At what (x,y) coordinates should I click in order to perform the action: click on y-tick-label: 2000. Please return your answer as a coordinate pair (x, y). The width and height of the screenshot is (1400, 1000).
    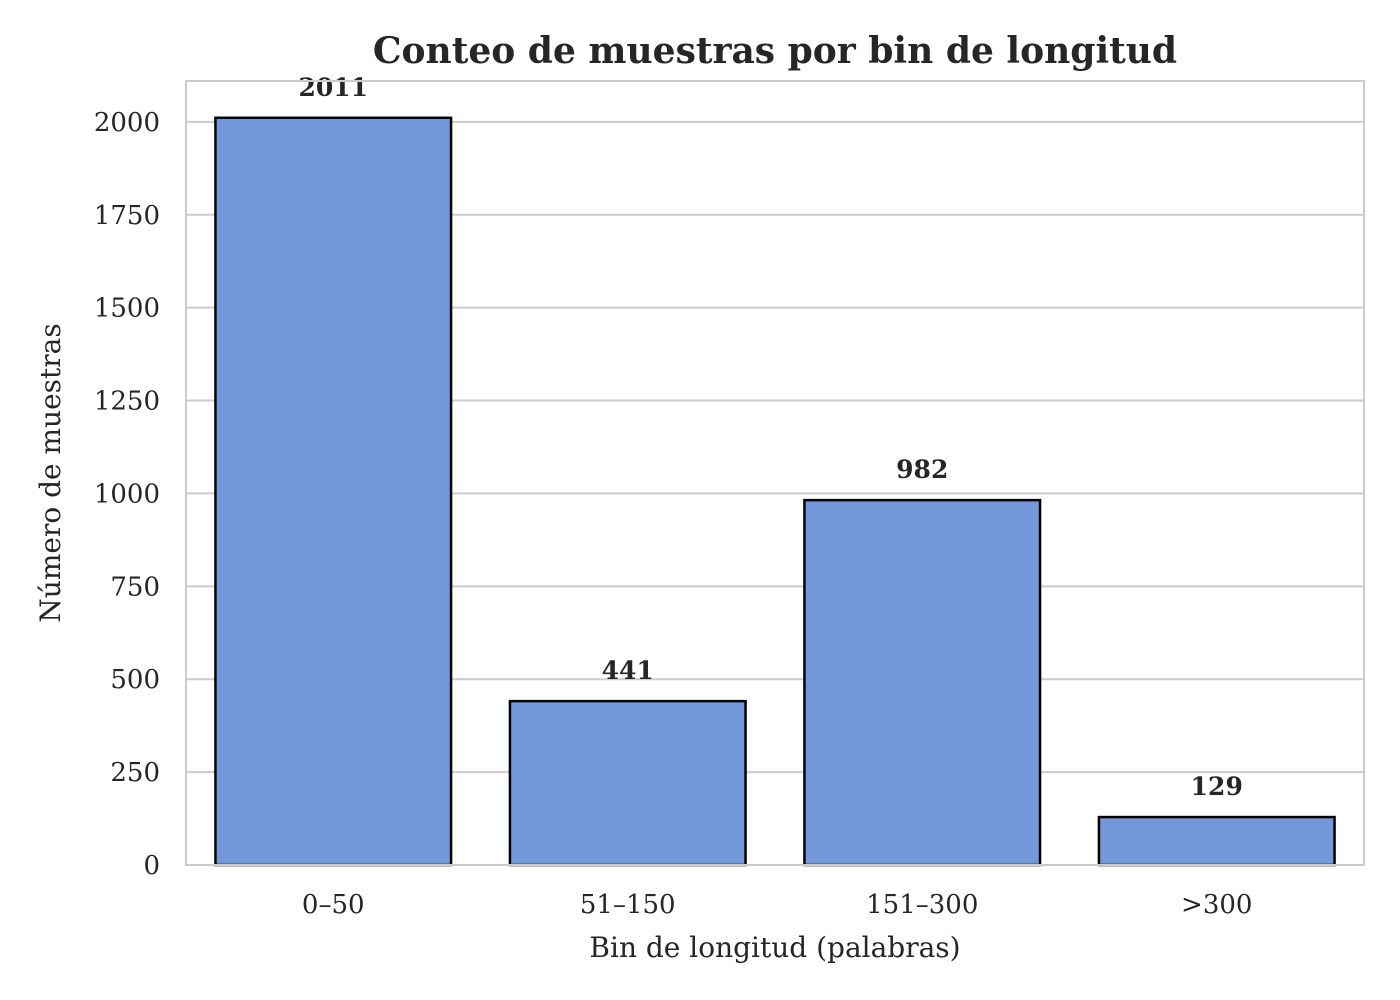
    Looking at the image, I should click on (127, 123).